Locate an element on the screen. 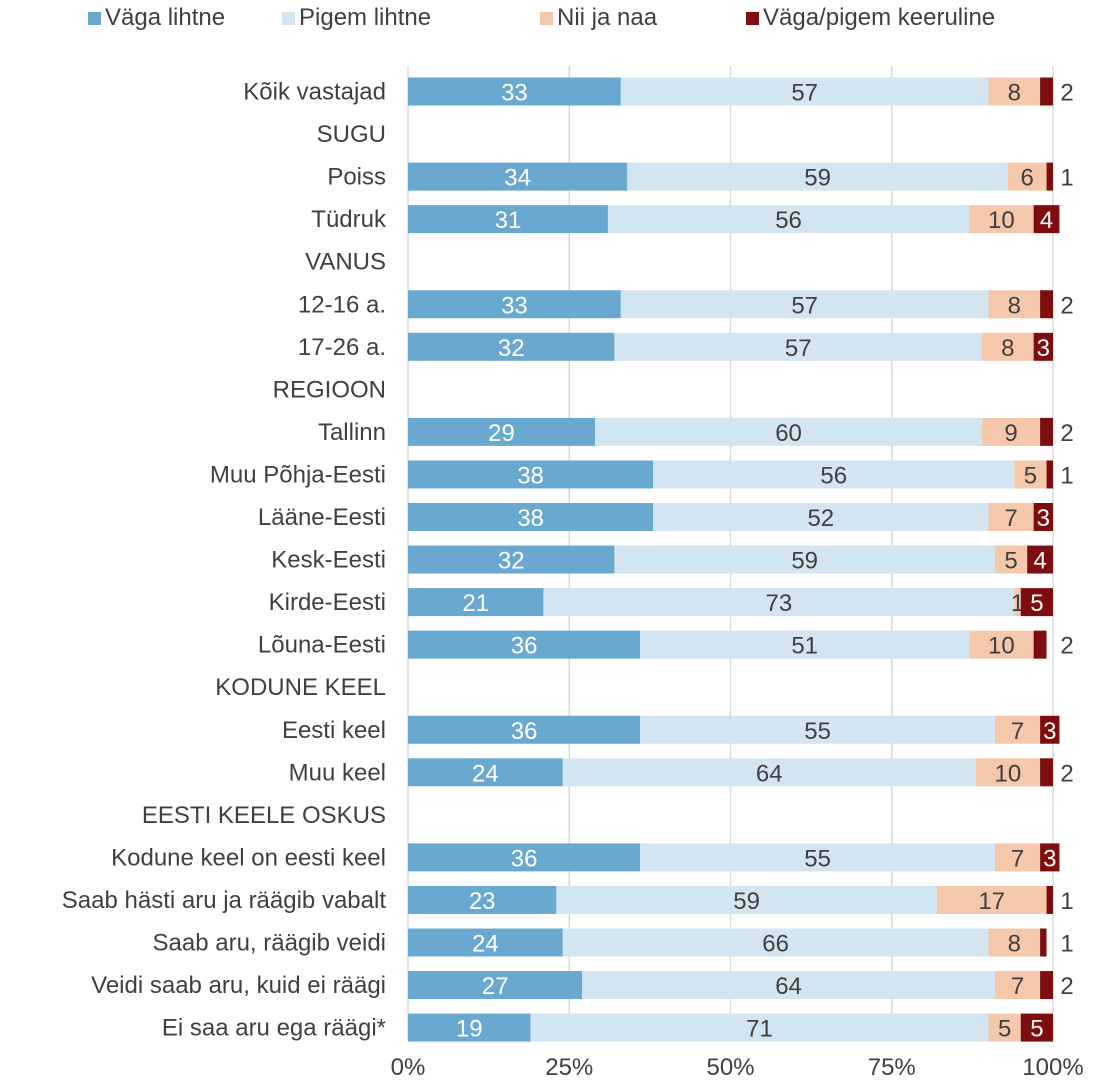 This screenshot has height=1082, width=1094. legend-item-pigem-lihtne: Pigem lihtne is located at coordinates (356, 18).